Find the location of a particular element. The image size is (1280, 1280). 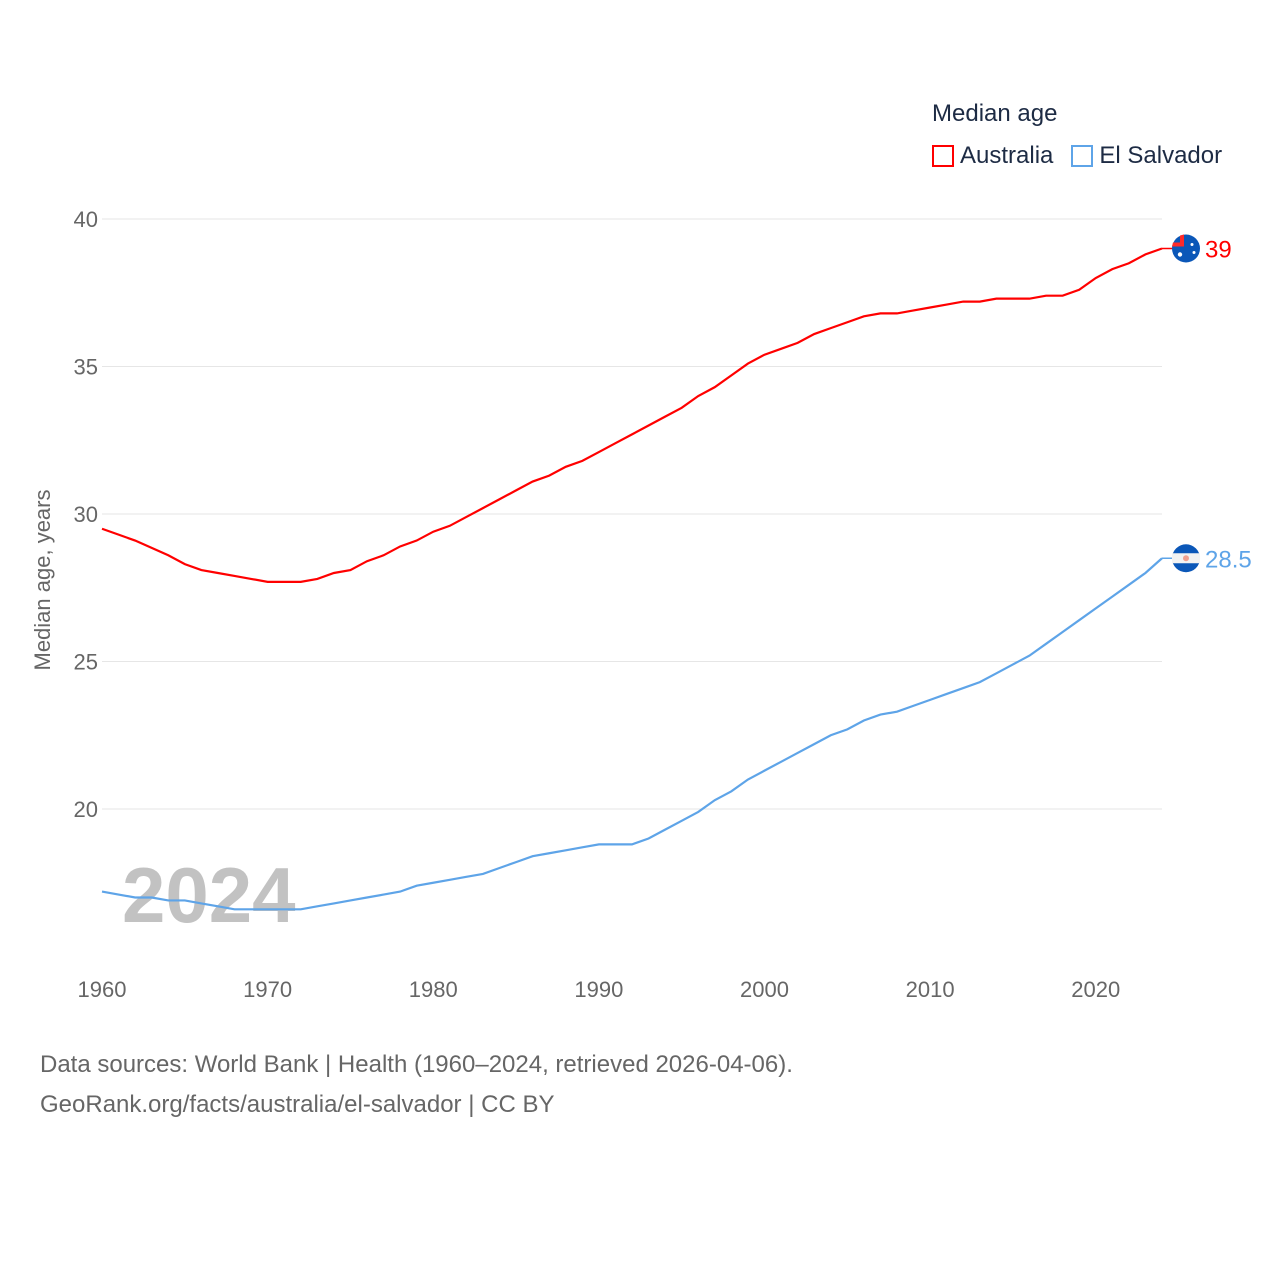

y-tick-label: 20 is located at coordinates (86, 809).